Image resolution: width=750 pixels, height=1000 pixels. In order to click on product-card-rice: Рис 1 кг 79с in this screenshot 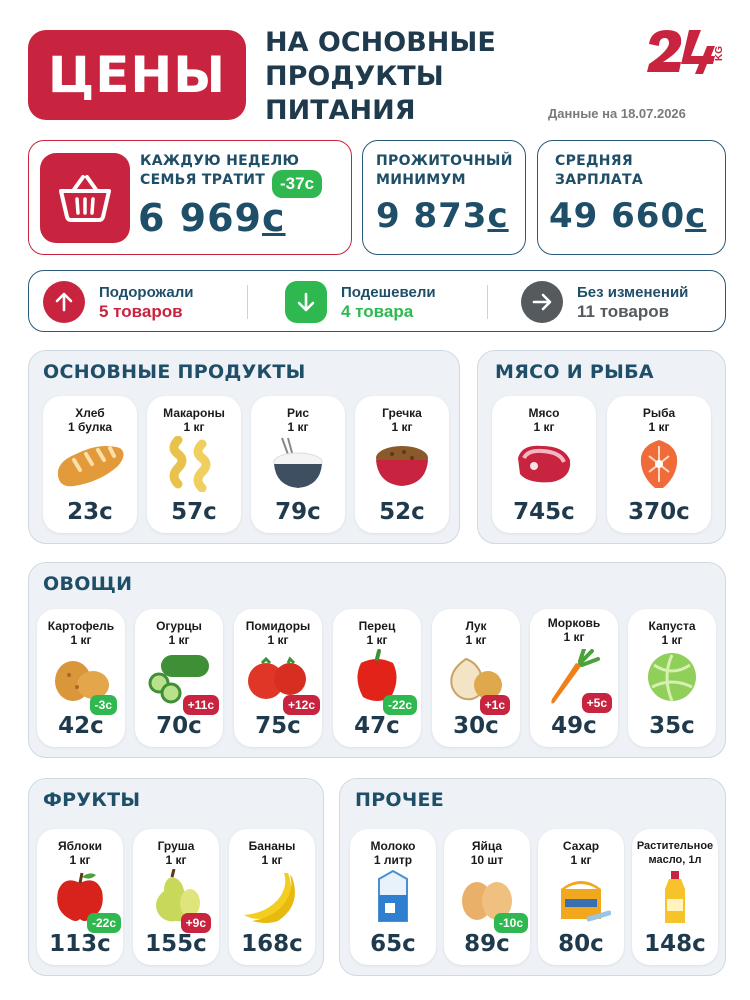, I will do `click(298, 464)`.